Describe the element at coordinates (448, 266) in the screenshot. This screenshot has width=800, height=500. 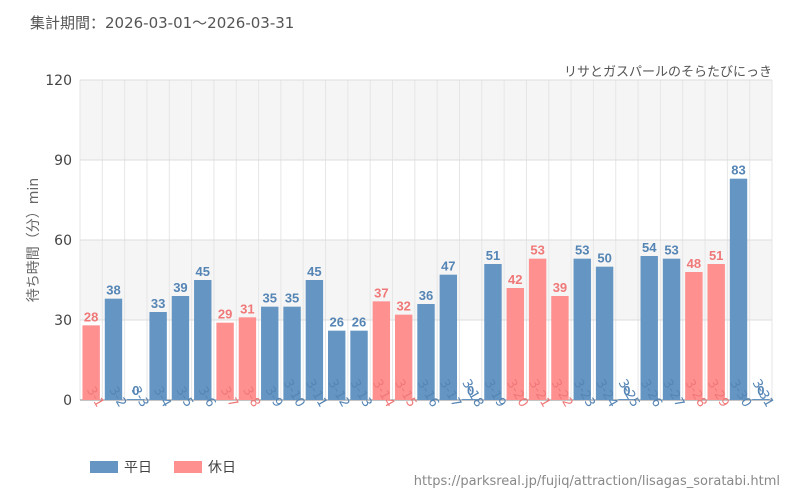
I see `bar-value-label: 47` at that location.